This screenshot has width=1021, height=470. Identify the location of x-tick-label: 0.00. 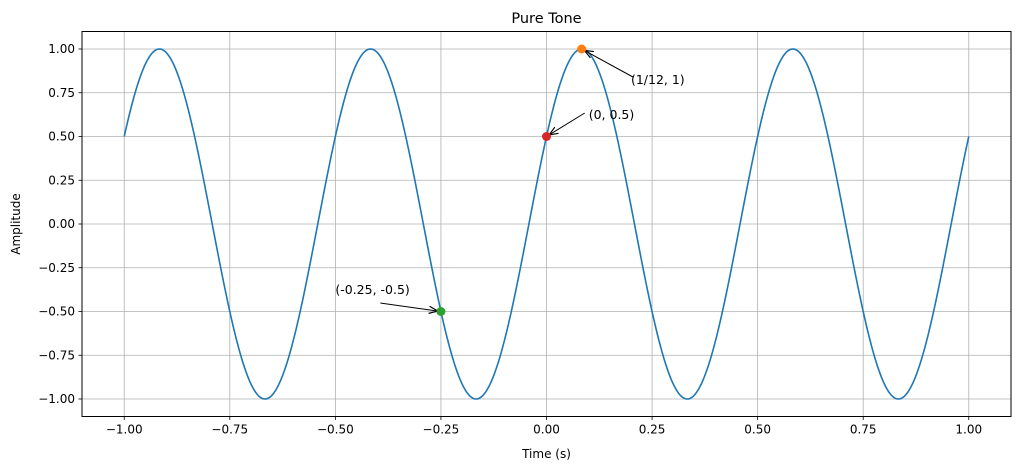
(546, 430).